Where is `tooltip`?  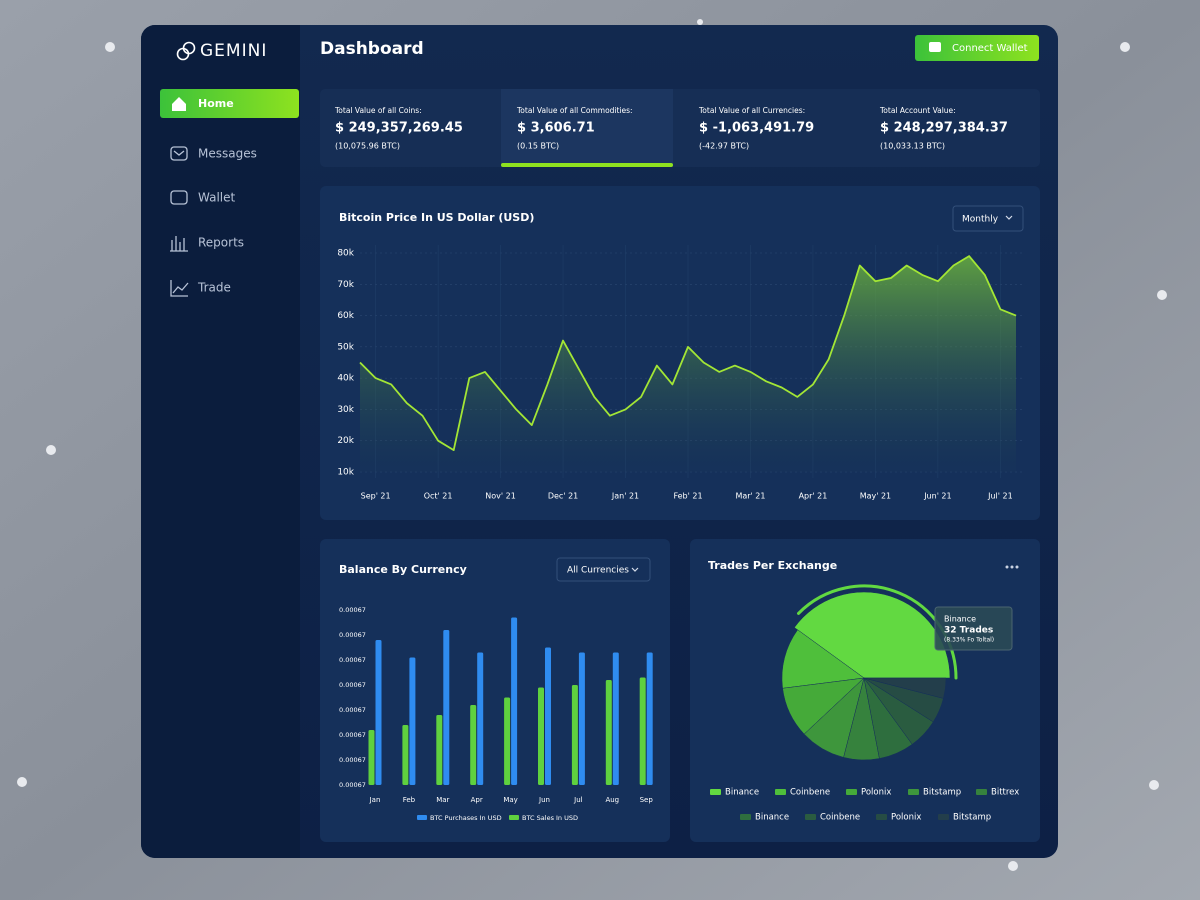
tooltip is located at coordinates (973, 628).